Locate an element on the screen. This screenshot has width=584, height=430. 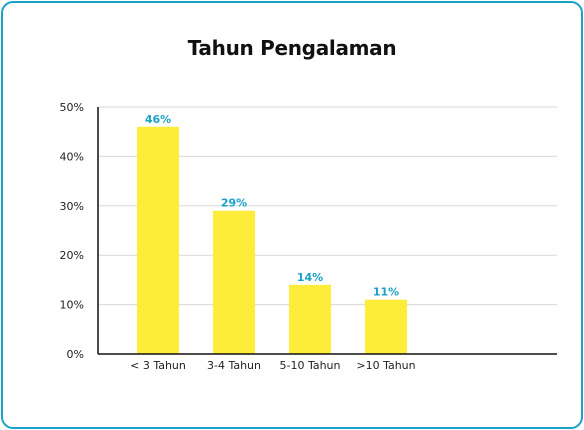
x-tick-label: >10 Tahun is located at coordinates (385, 365).